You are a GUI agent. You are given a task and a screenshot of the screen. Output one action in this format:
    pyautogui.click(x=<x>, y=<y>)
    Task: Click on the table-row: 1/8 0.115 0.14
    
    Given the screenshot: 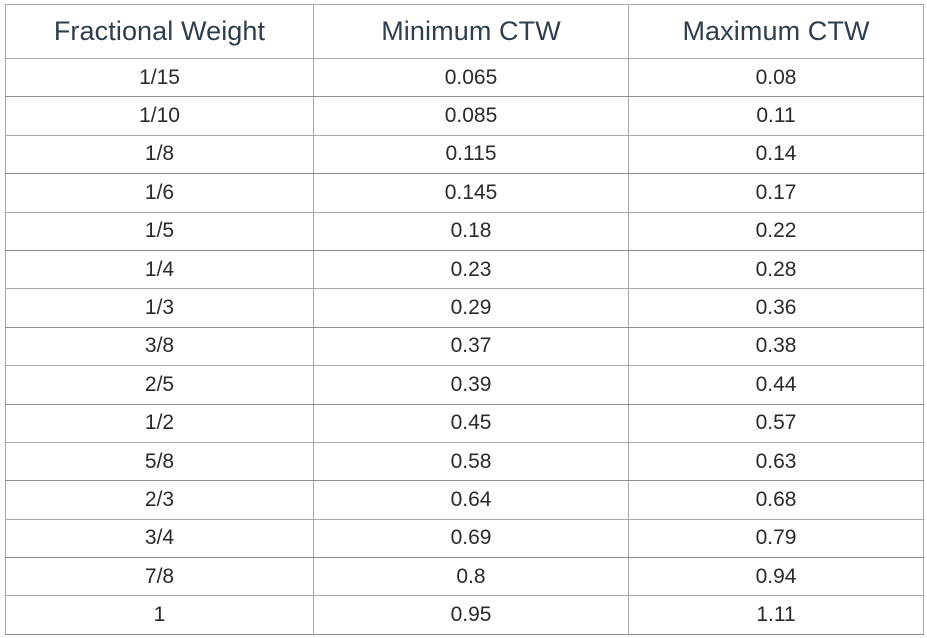 What is the action you would take?
    pyautogui.click(x=464, y=154)
    